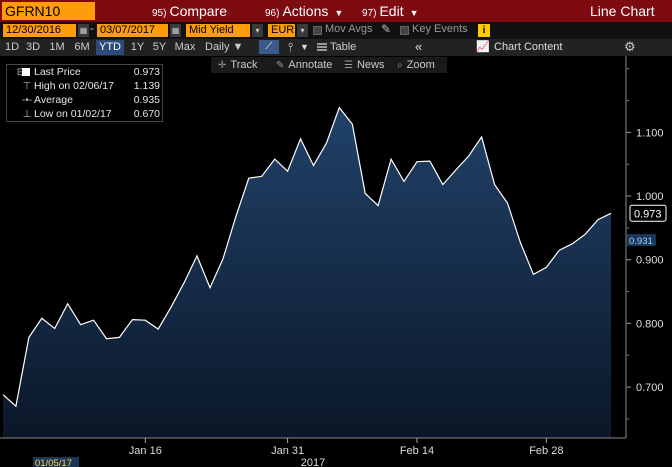  I want to click on range-button-1y: 1Y, so click(137, 47).